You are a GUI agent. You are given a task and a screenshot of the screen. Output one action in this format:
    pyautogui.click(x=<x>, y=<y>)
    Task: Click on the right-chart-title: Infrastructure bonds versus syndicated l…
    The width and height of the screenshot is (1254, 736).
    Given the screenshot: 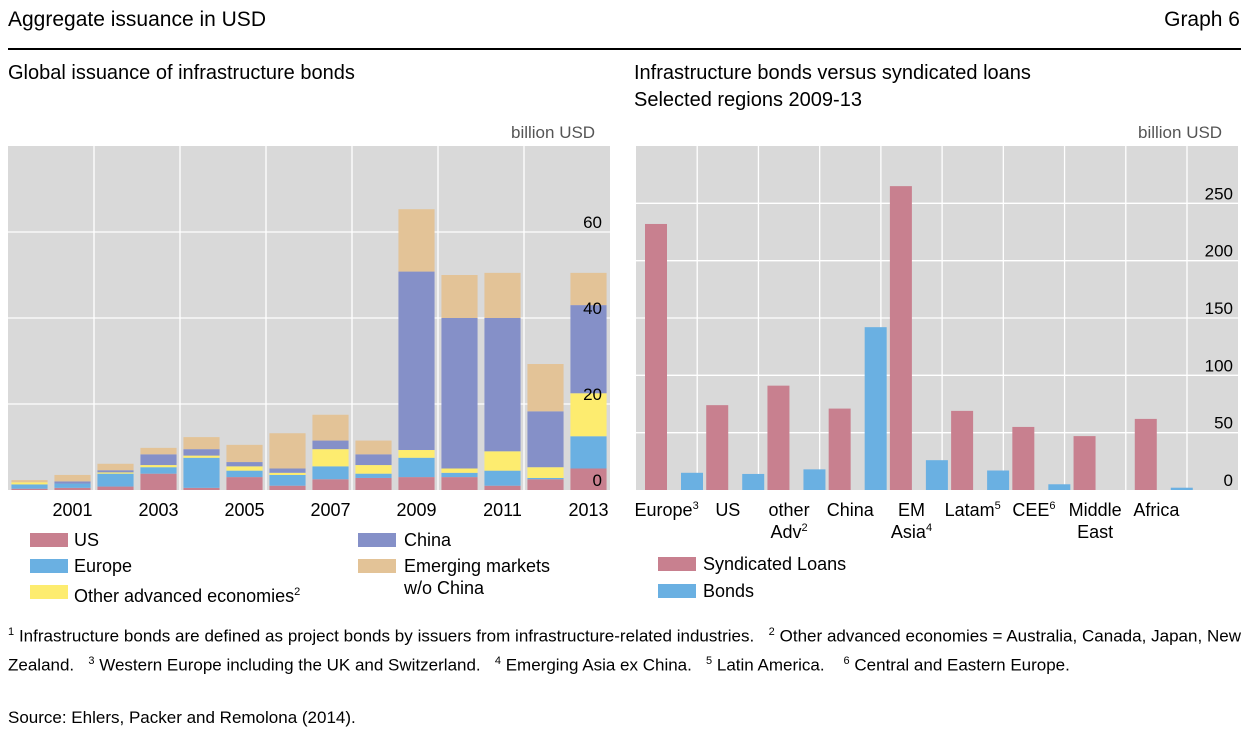 What is the action you would take?
    pyautogui.click(x=832, y=73)
    